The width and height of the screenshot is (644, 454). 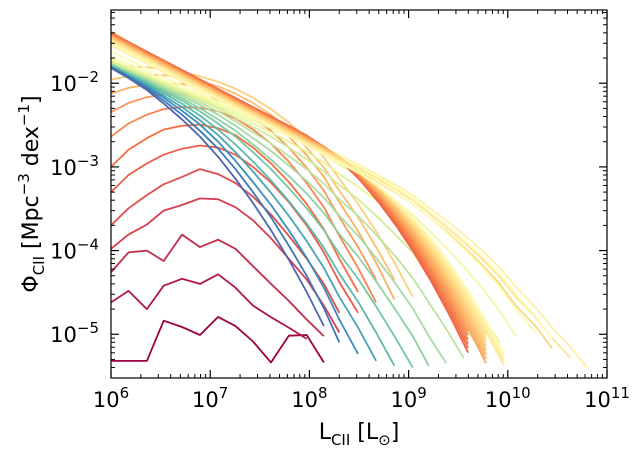 What do you see at coordinates (111, 398) in the screenshot?
I see `x-tick-label-0: 10⁶` at bounding box center [111, 398].